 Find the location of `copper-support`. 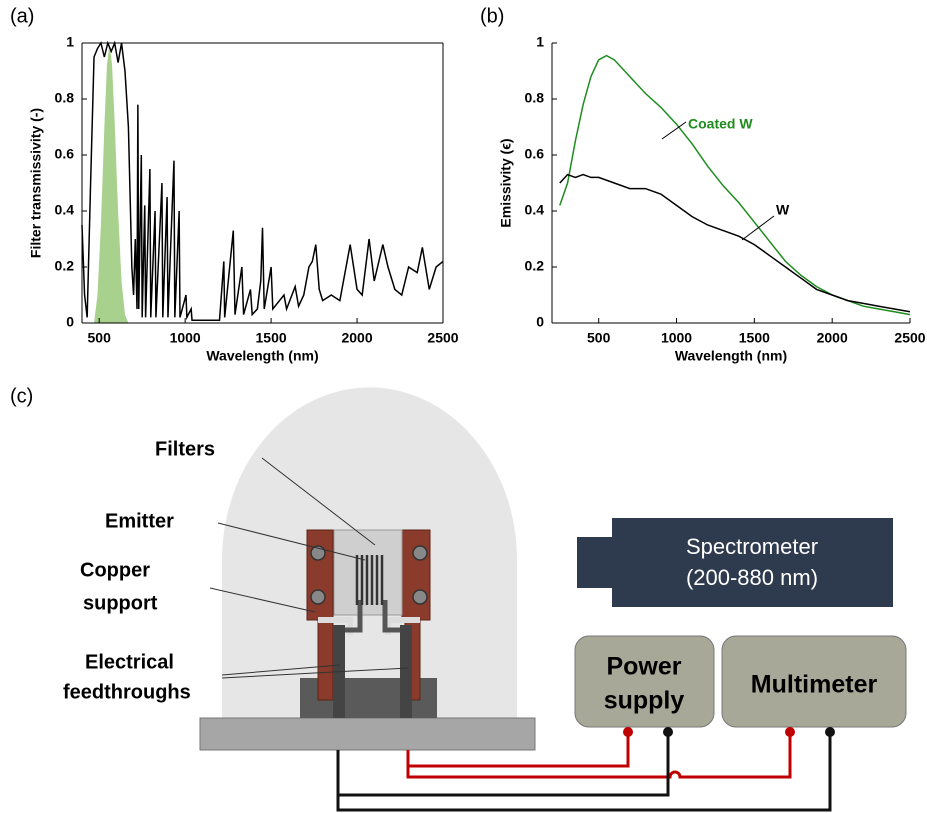

copper-support is located at coordinates (320, 615).